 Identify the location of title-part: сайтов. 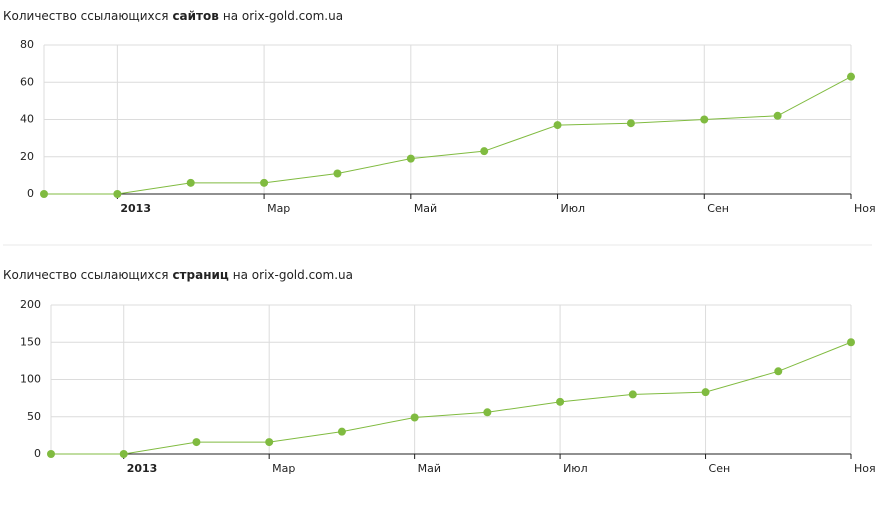
(195, 16).